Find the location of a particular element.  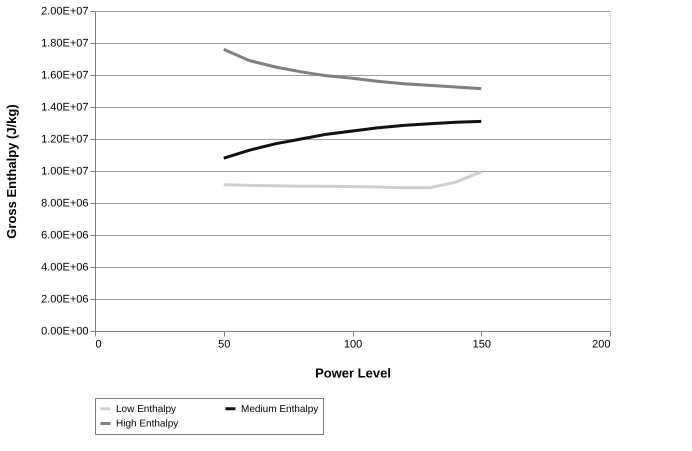

y-tick-label: 1.60E+07 is located at coordinates (64, 76).